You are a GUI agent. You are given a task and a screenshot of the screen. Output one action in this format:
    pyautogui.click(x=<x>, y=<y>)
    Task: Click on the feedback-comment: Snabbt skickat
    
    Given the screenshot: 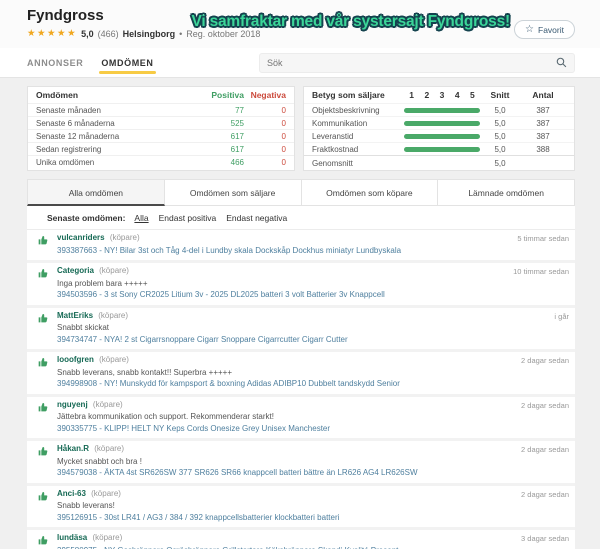 What is the action you would take?
    pyautogui.click(x=83, y=327)
    